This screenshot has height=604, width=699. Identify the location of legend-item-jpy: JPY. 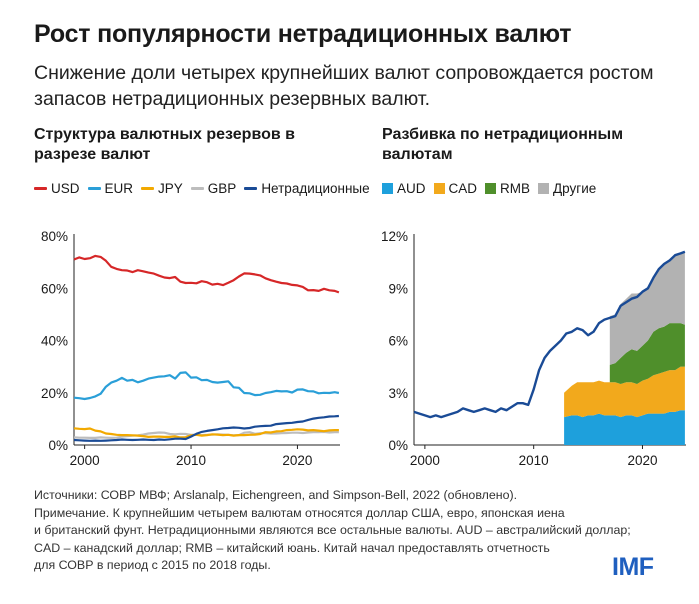
(162, 188).